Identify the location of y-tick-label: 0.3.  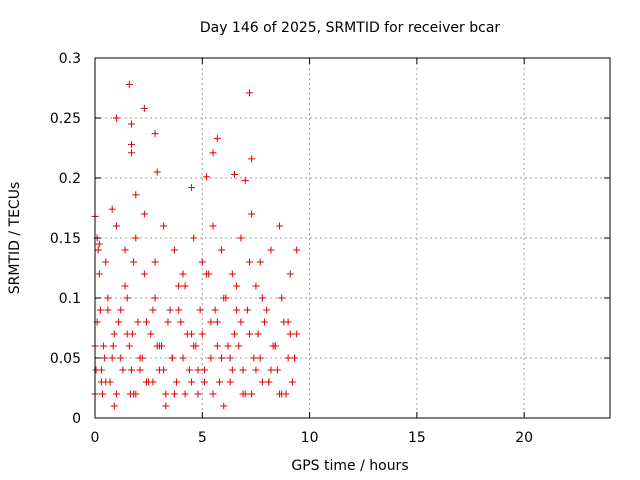
(70, 59).